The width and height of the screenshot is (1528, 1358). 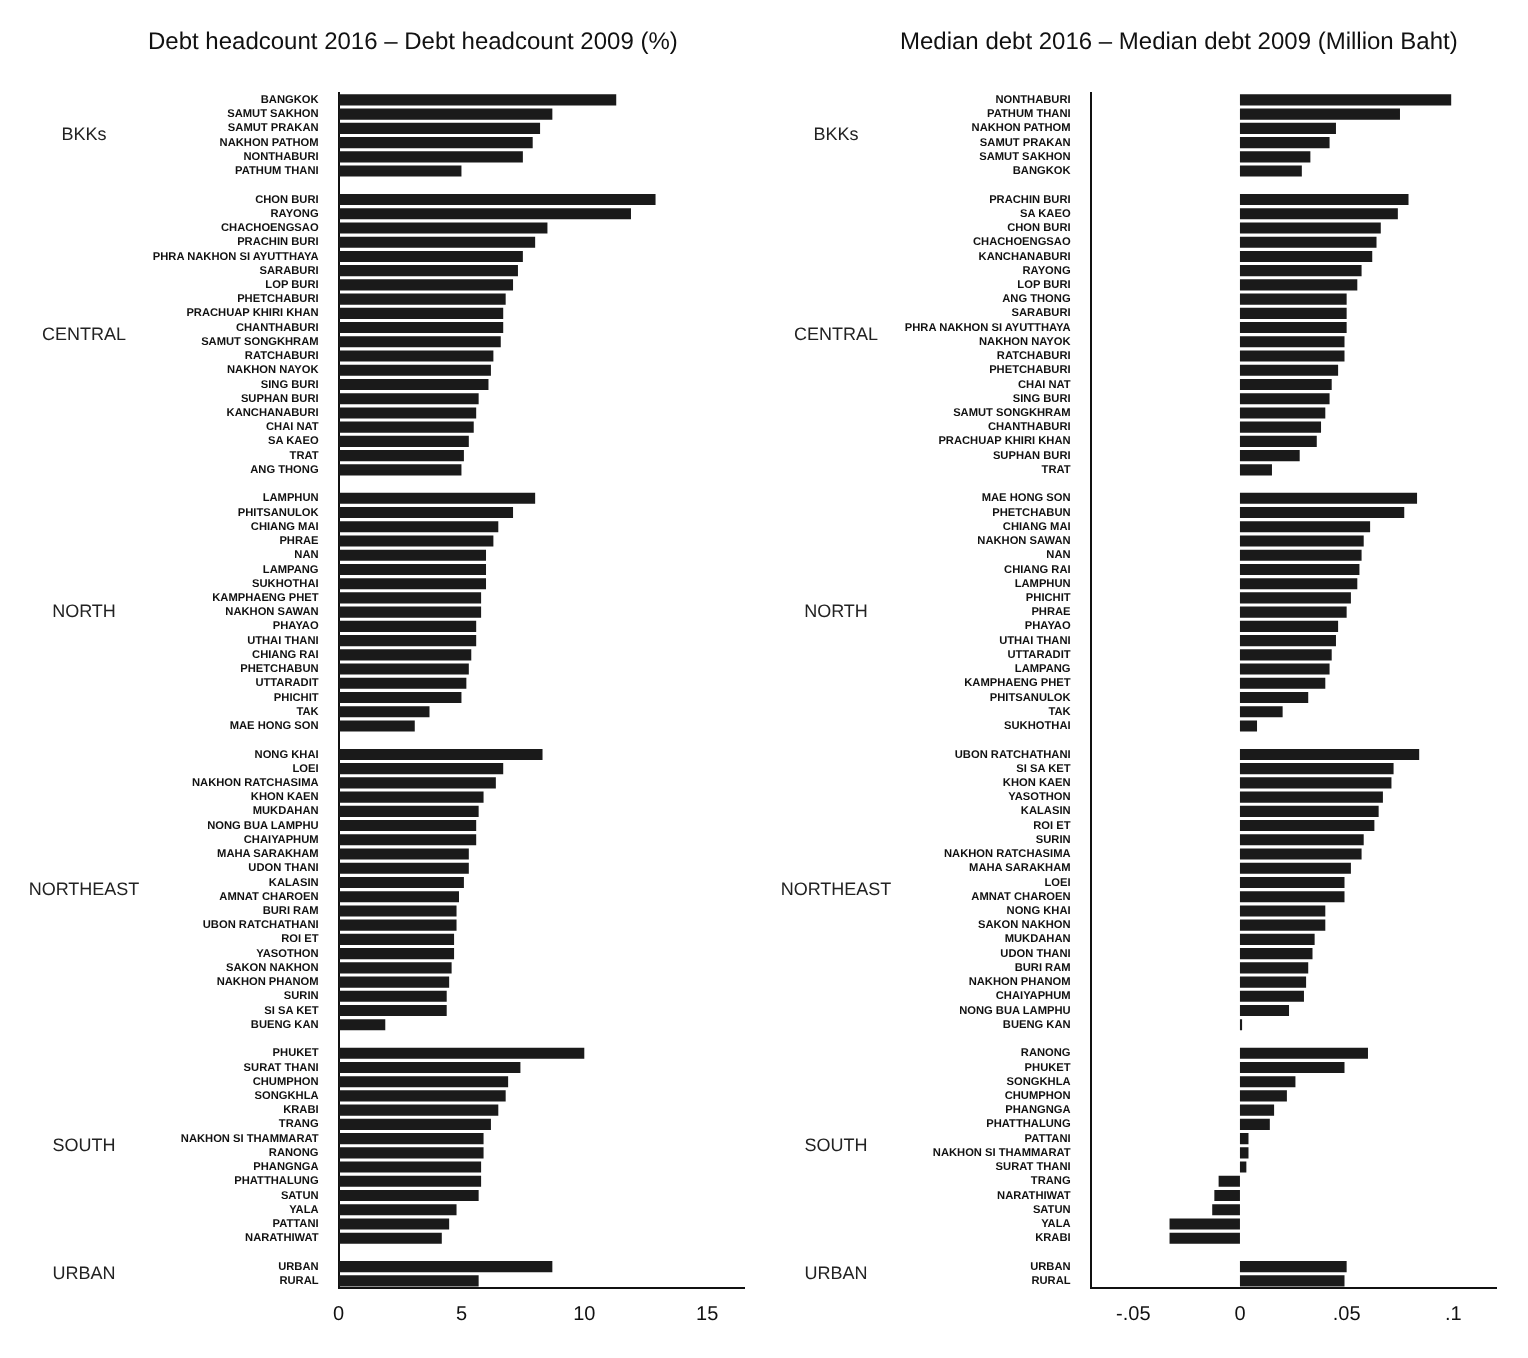 I want to click on x-tick-label: 15, so click(x=708, y=1314).